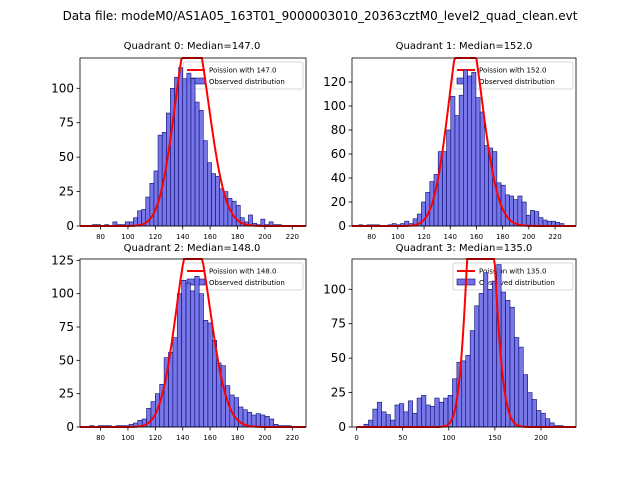  Describe the element at coordinates (70, 226) in the screenshot. I see `quadrant-0-ytick-label: 0` at that location.